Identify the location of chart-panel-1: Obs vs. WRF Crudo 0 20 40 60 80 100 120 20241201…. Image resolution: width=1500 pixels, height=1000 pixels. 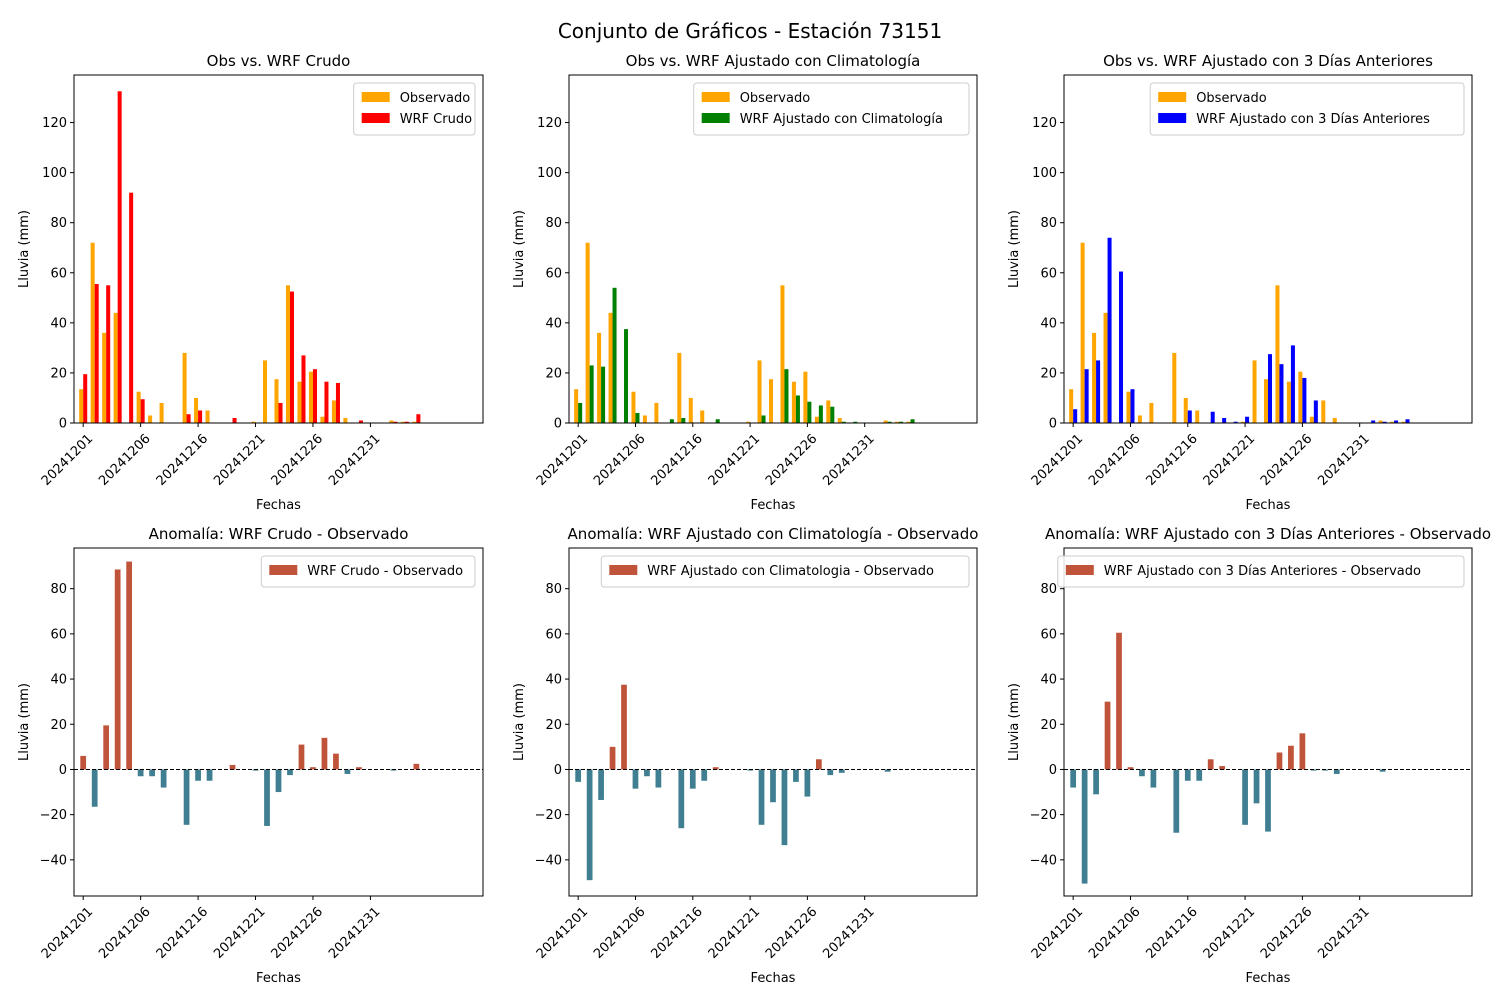
(250, 282).